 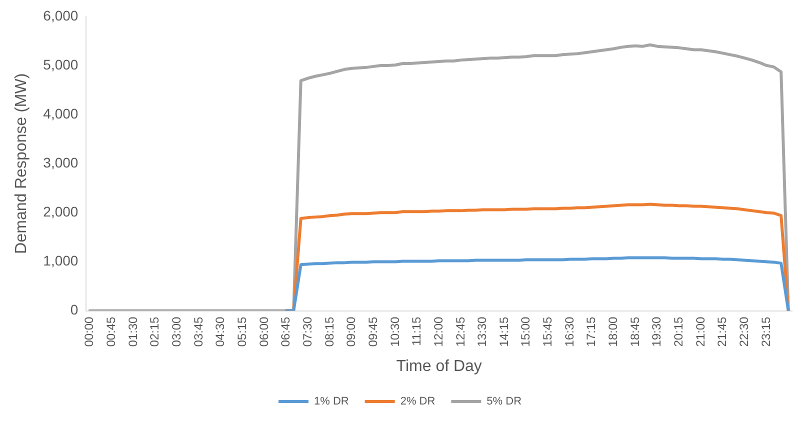 I want to click on x-tick-label: 15:00, so click(x=525, y=331).